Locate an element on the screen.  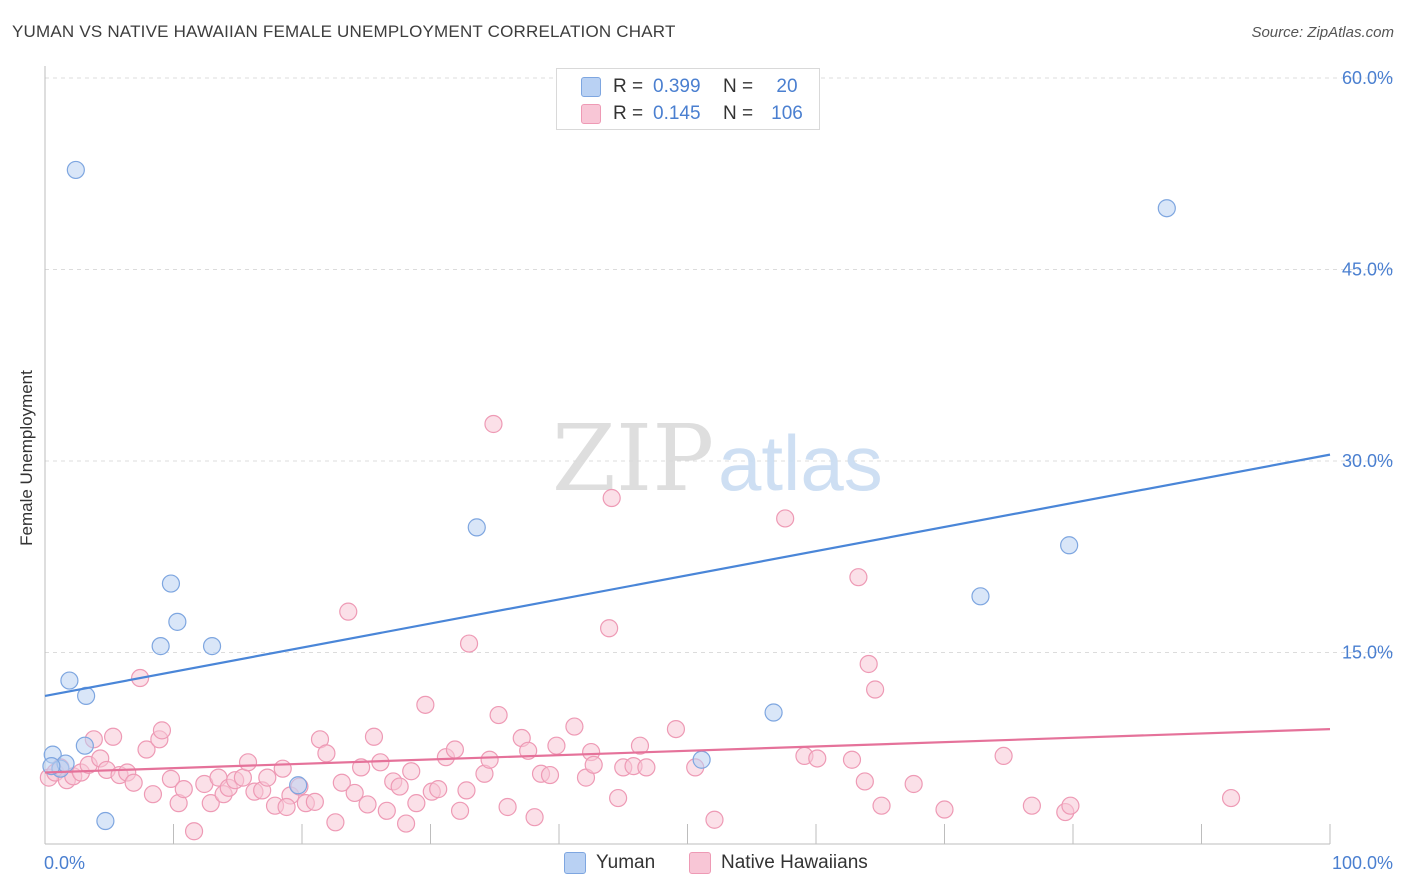
series-legend-item-yuman: Yuman is located at coordinates (609, 863).